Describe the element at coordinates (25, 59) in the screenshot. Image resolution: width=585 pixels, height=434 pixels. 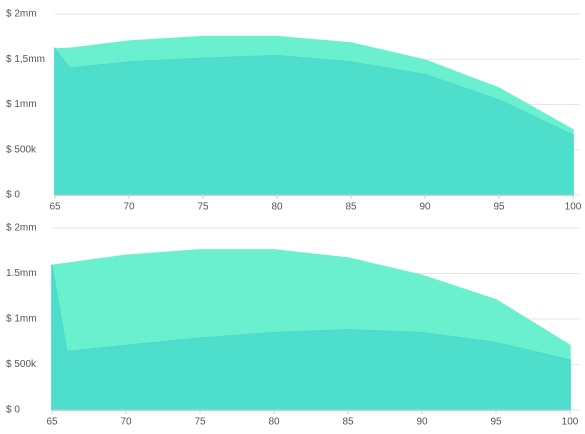
I see `y-tick-label: $ 1,5mm` at that location.